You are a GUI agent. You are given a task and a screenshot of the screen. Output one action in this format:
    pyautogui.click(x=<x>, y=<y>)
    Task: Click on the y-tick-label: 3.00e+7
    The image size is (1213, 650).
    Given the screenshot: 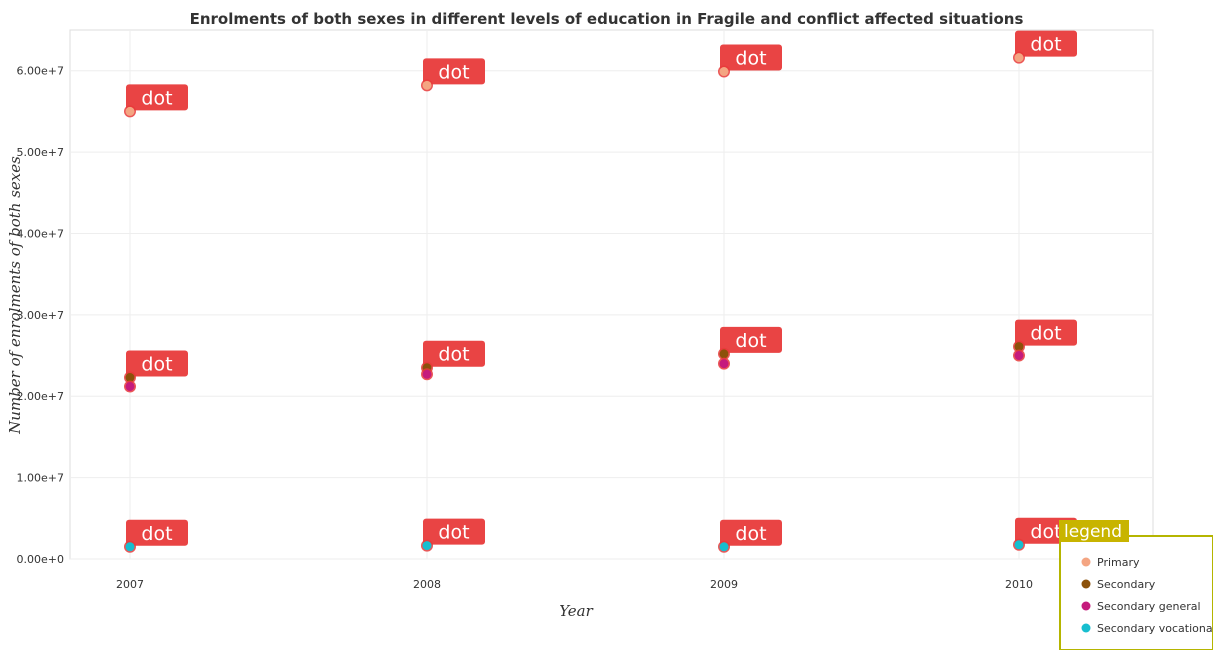 What is the action you would take?
    pyautogui.click(x=40, y=315)
    